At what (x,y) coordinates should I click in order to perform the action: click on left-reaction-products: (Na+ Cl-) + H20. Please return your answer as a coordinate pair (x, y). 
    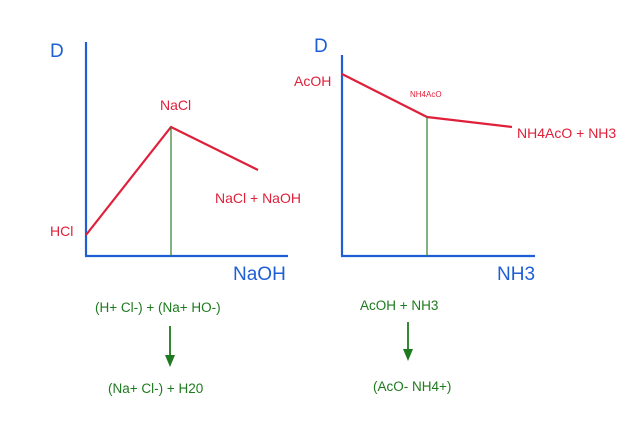
    Looking at the image, I should click on (155, 388).